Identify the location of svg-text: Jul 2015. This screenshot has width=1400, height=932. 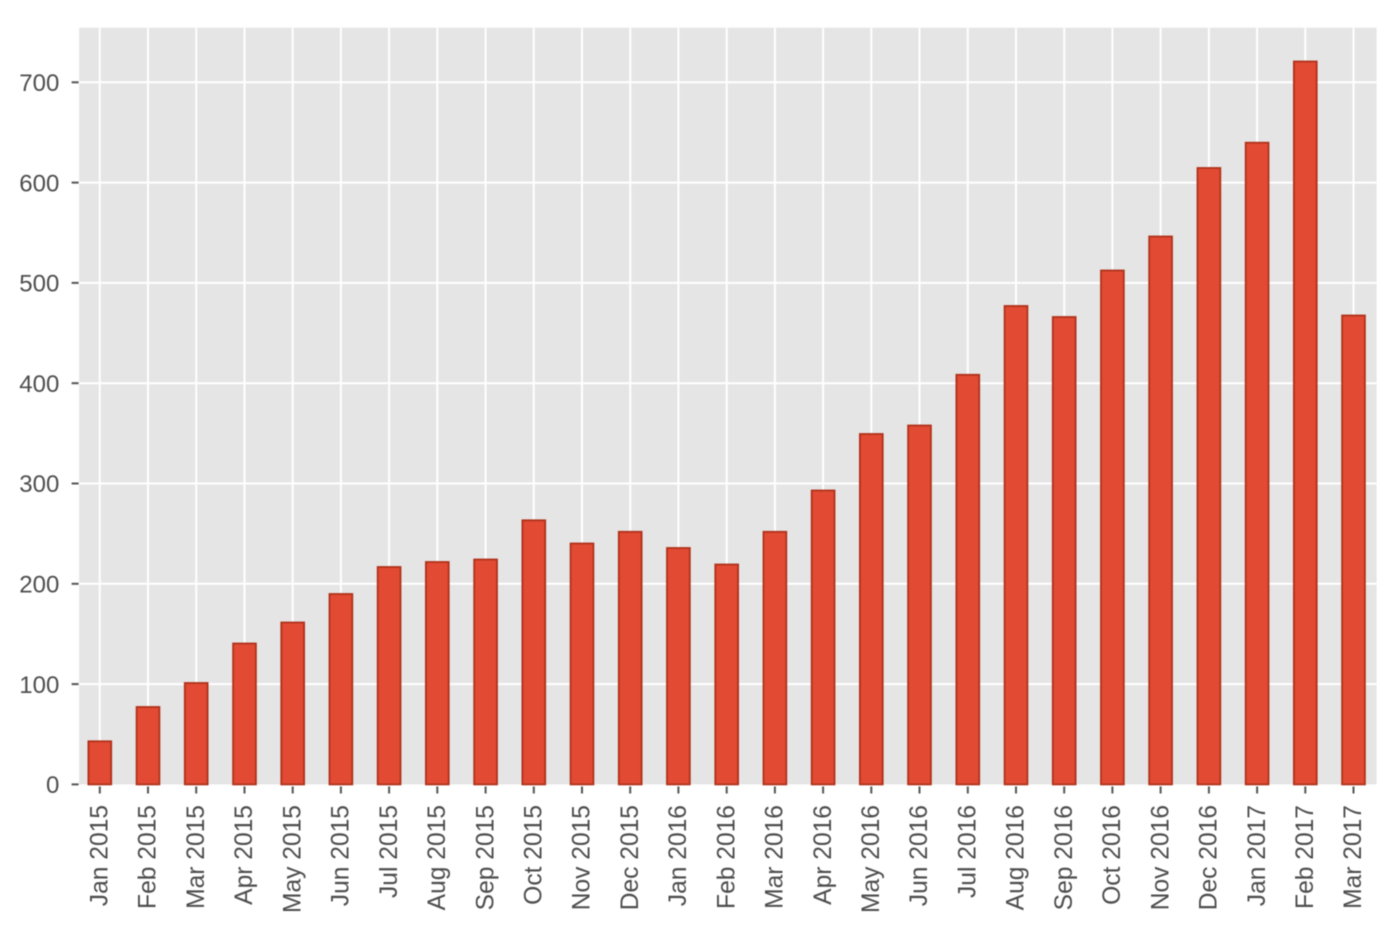
(389, 851).